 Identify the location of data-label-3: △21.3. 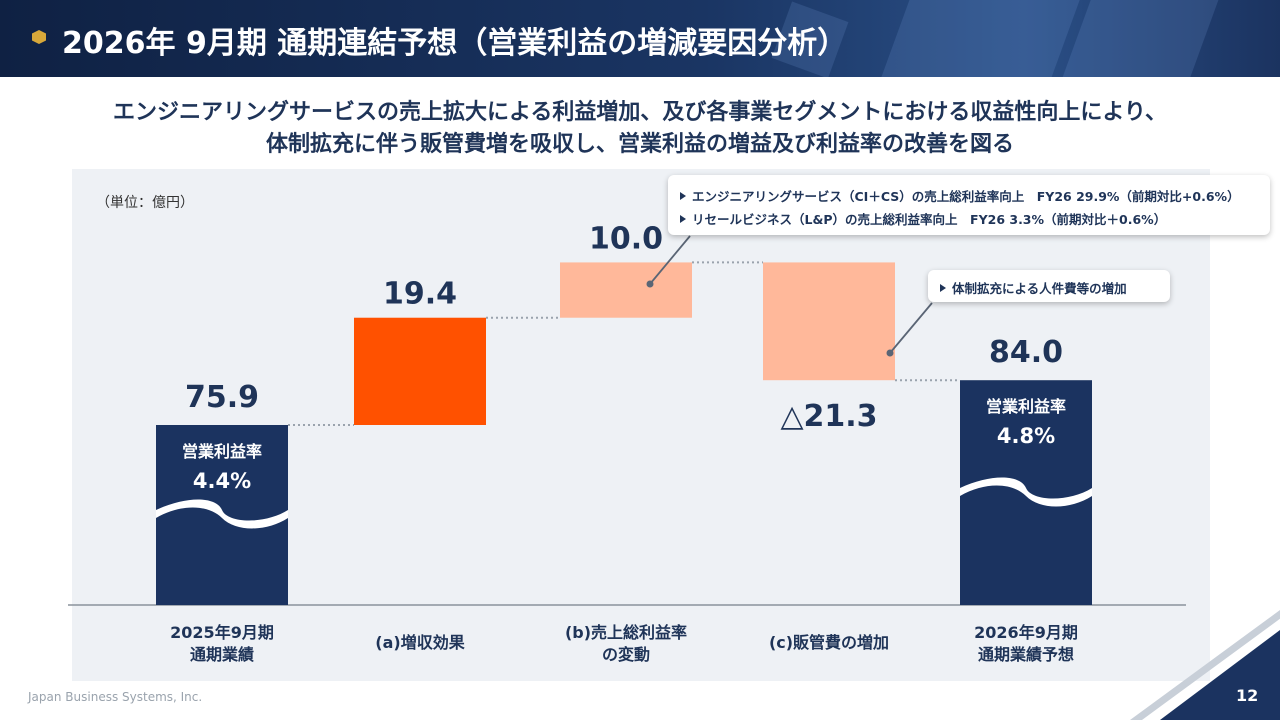
(828, 416).